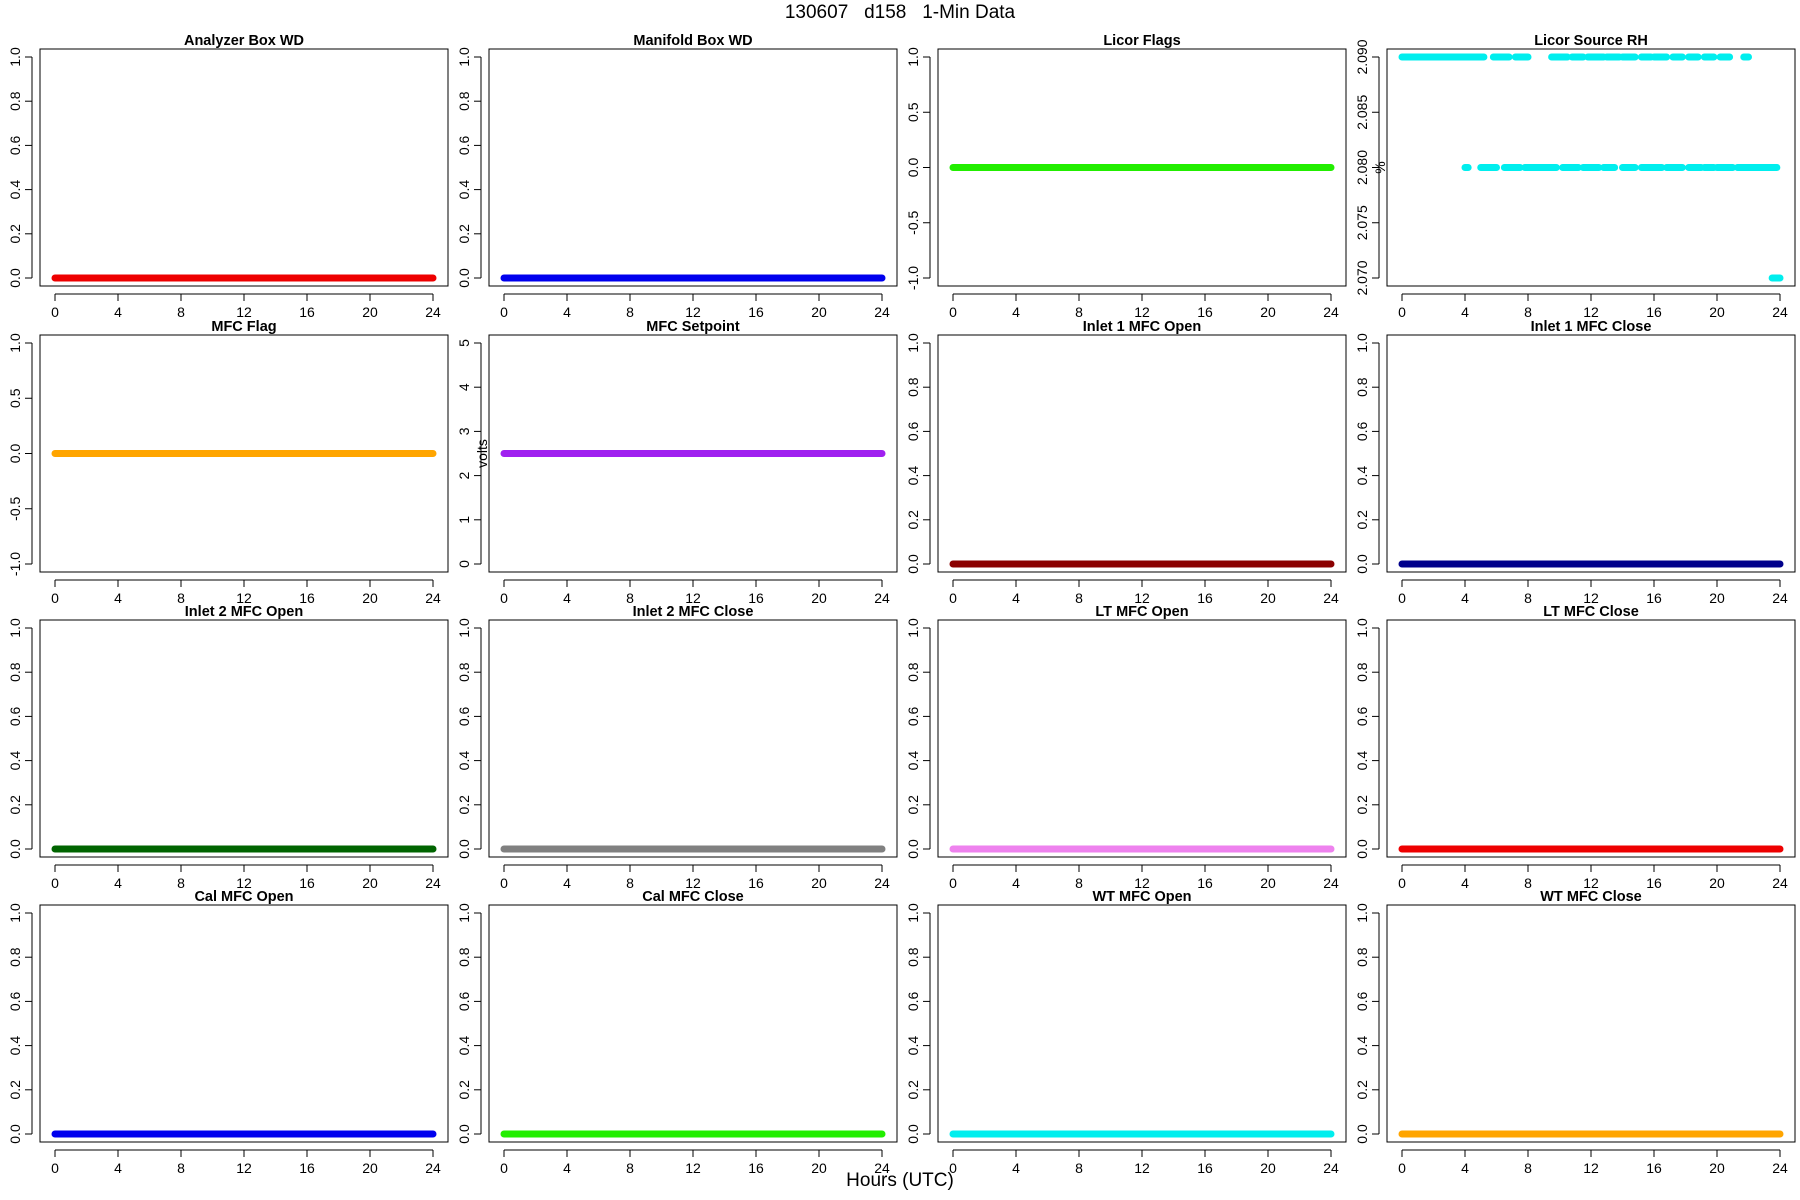 The height and width of the screenshot is (1200, 1800). What do you see at coordinates (913, 112) in the screenshot?
I see `y-tick-label: 0.5` at bounding box center [913, 112].